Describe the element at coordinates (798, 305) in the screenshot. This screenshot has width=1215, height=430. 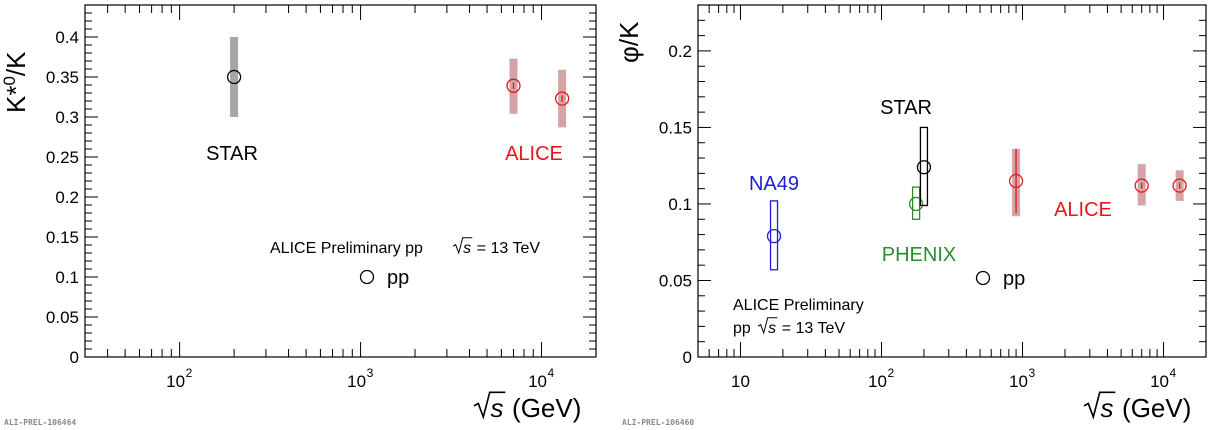
I see `annotation-line1: ALICE Preliminary` at that location.